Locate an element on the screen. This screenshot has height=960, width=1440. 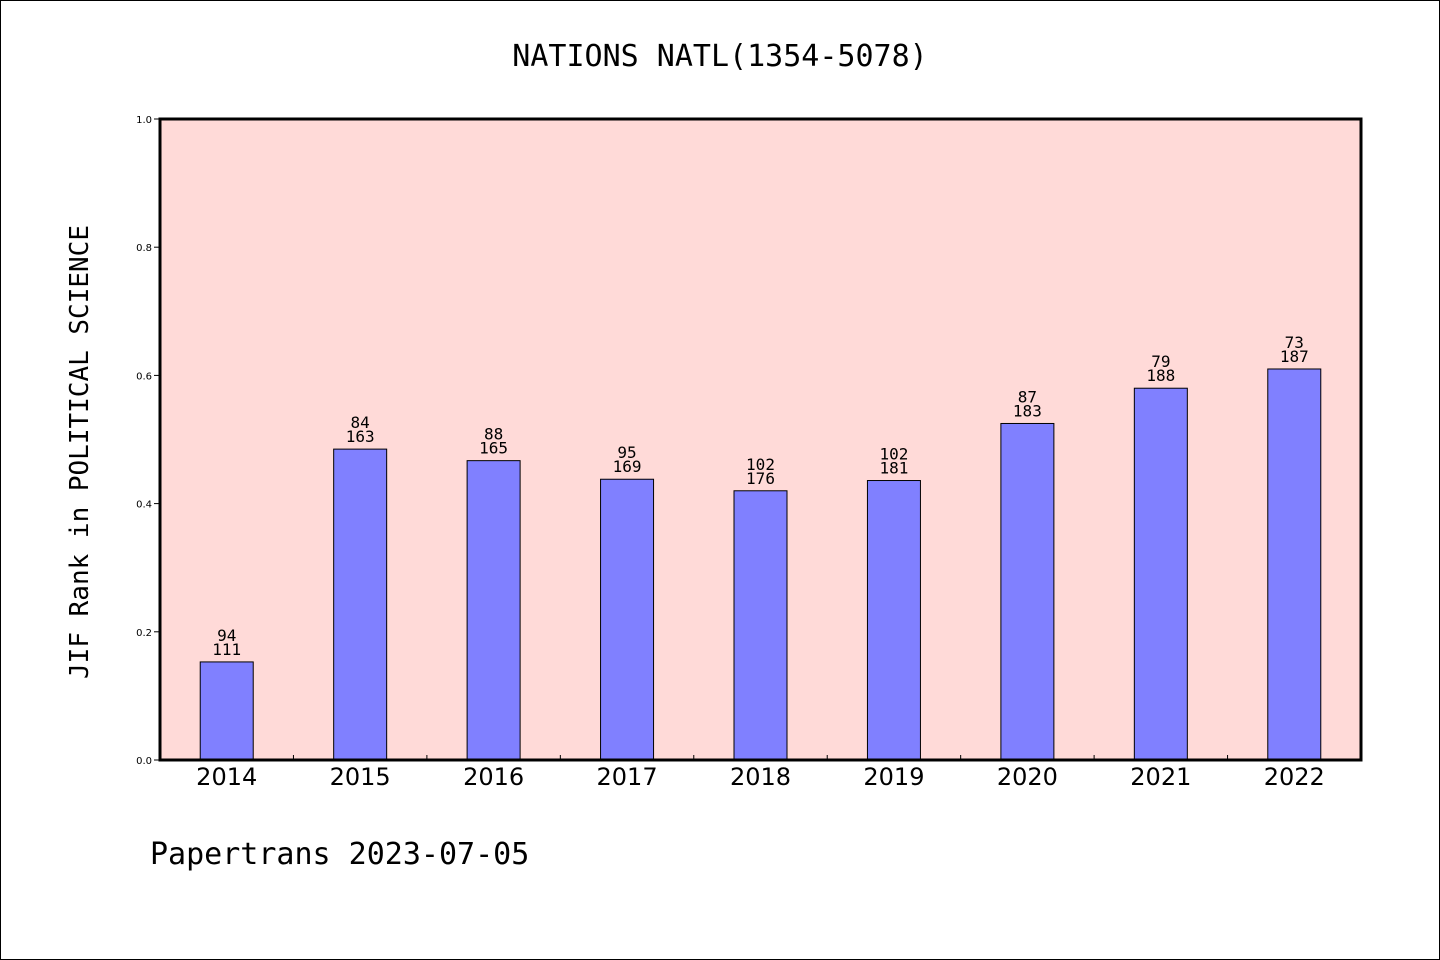
bar-rank-label: 79 is located at coordinates (1160, 361).